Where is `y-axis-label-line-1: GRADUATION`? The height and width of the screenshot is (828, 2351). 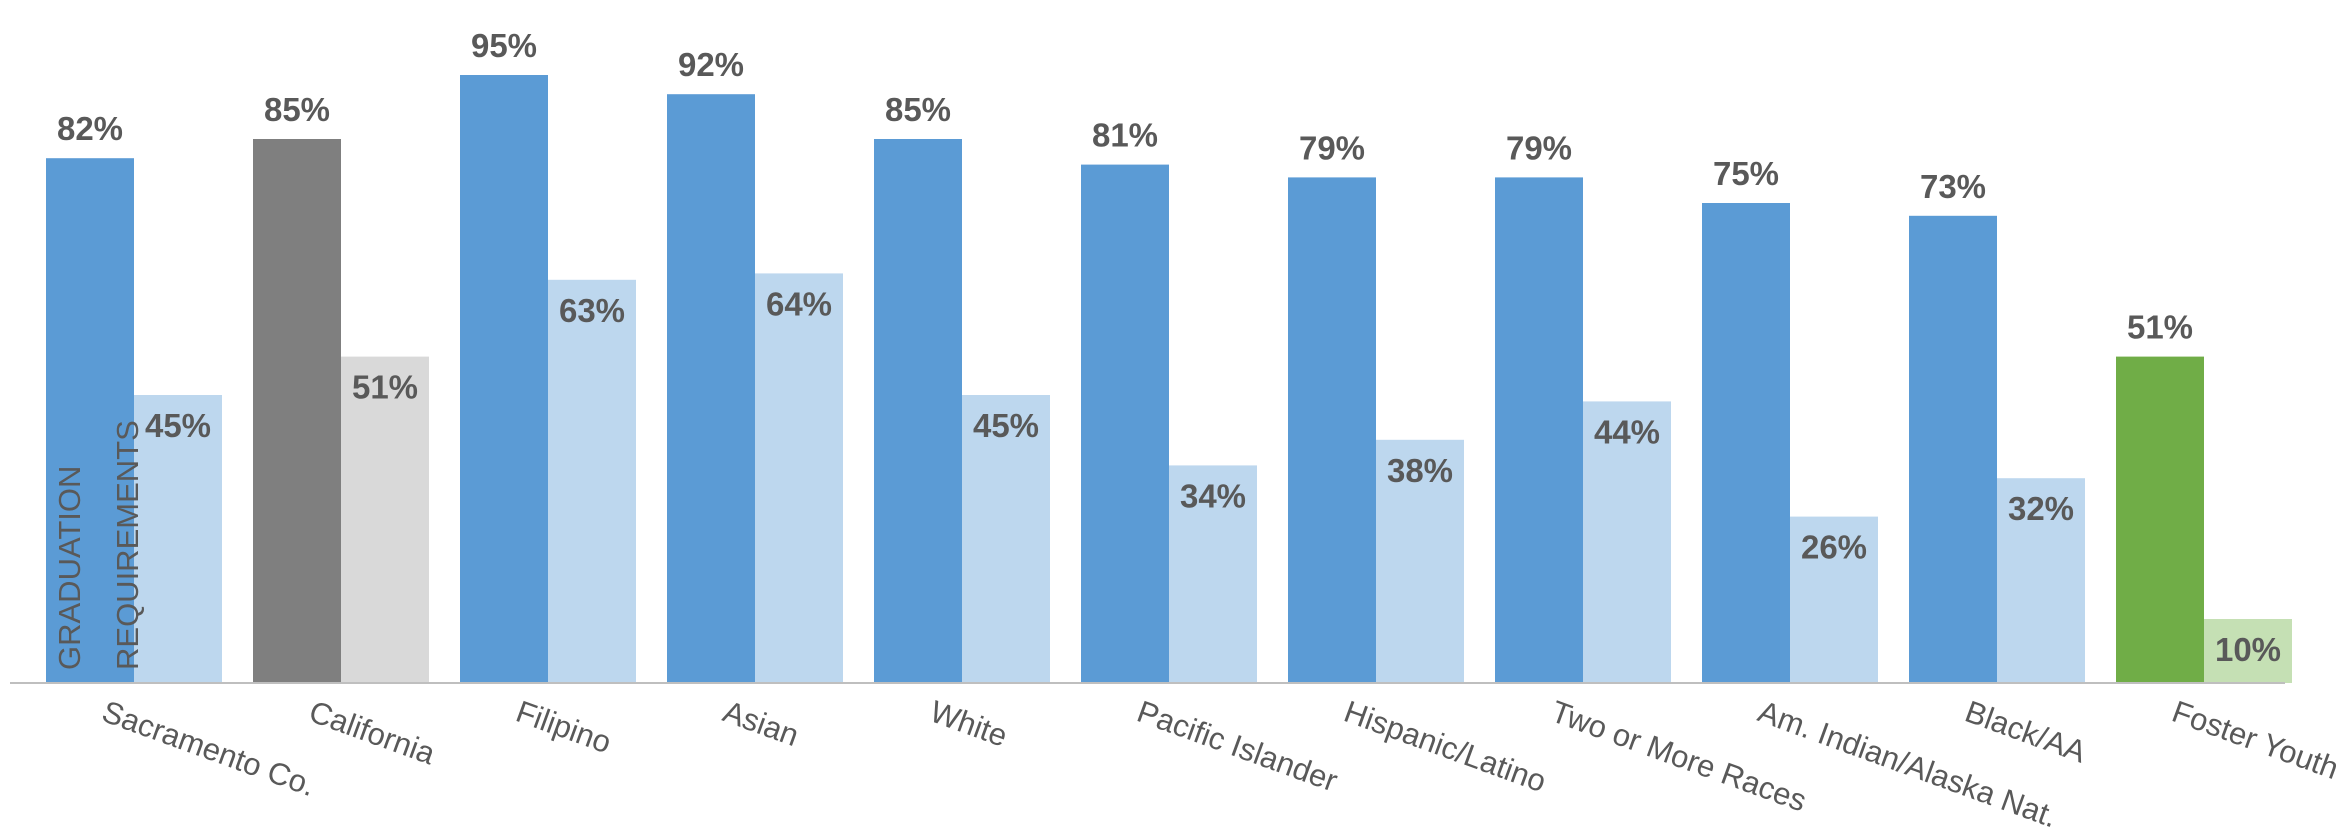 y-axis-label-line-1: GRADUATION is located at coordinates (69, 568).